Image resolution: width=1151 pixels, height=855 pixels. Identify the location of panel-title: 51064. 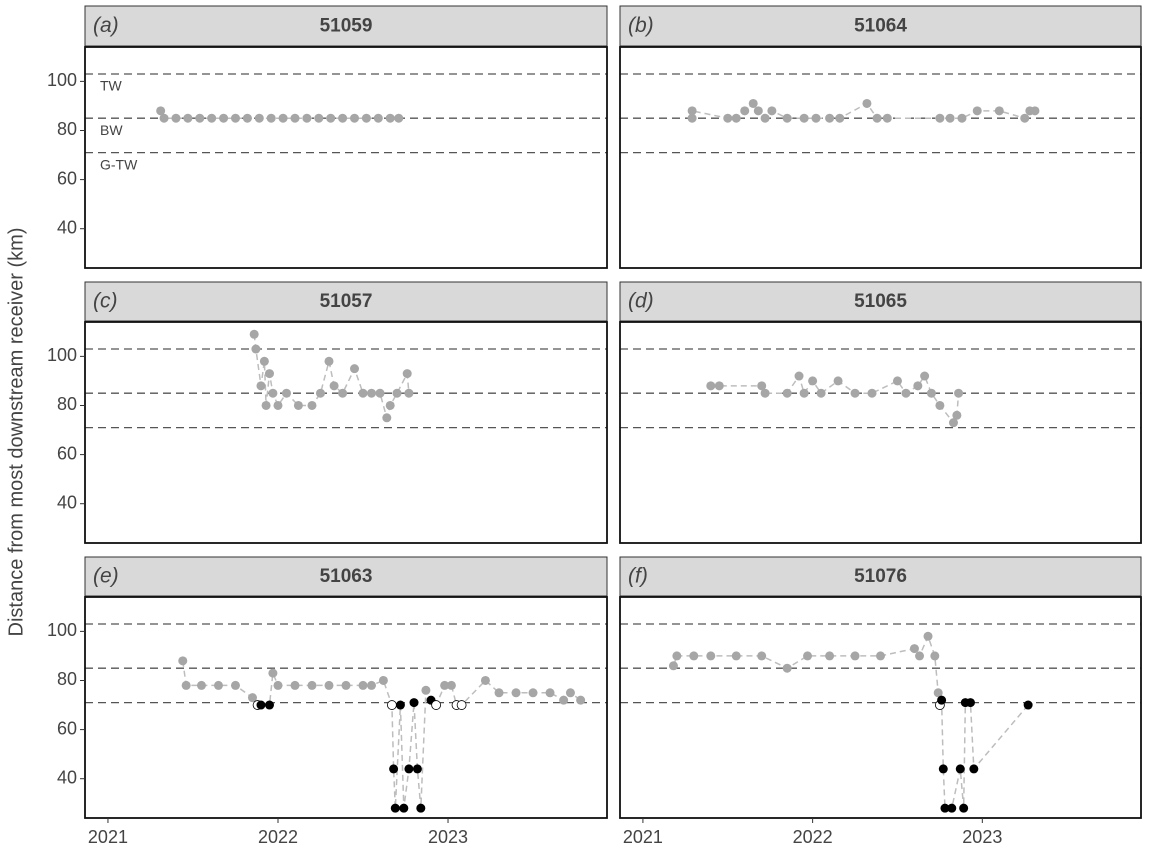
(880, 26).